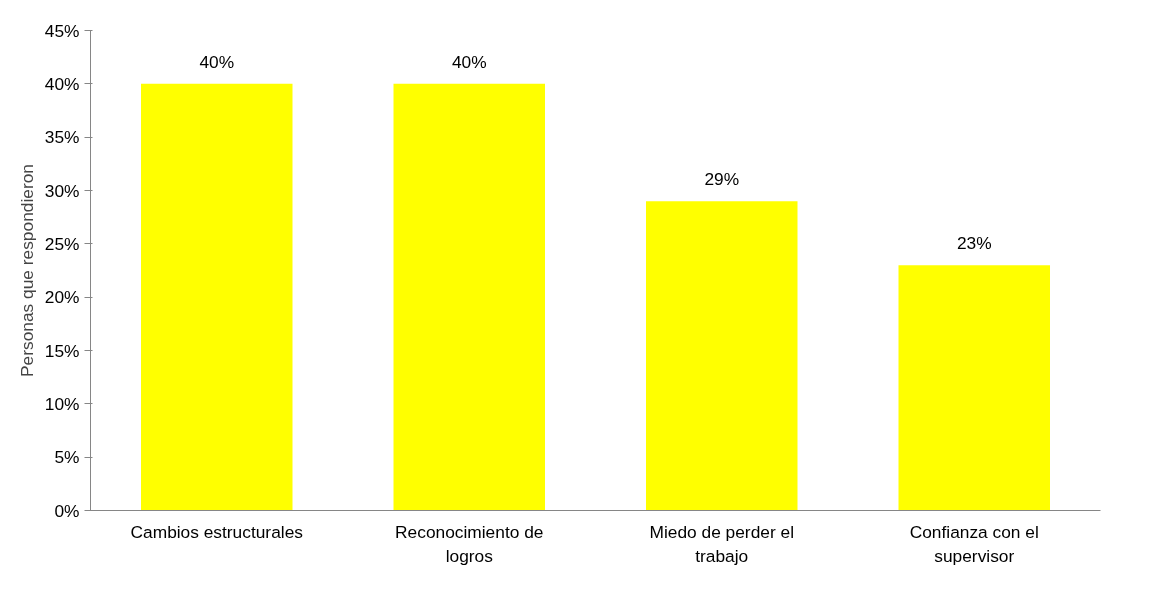  I want to click on x-tick-label: Cambios estructurales, so click(217, 531).